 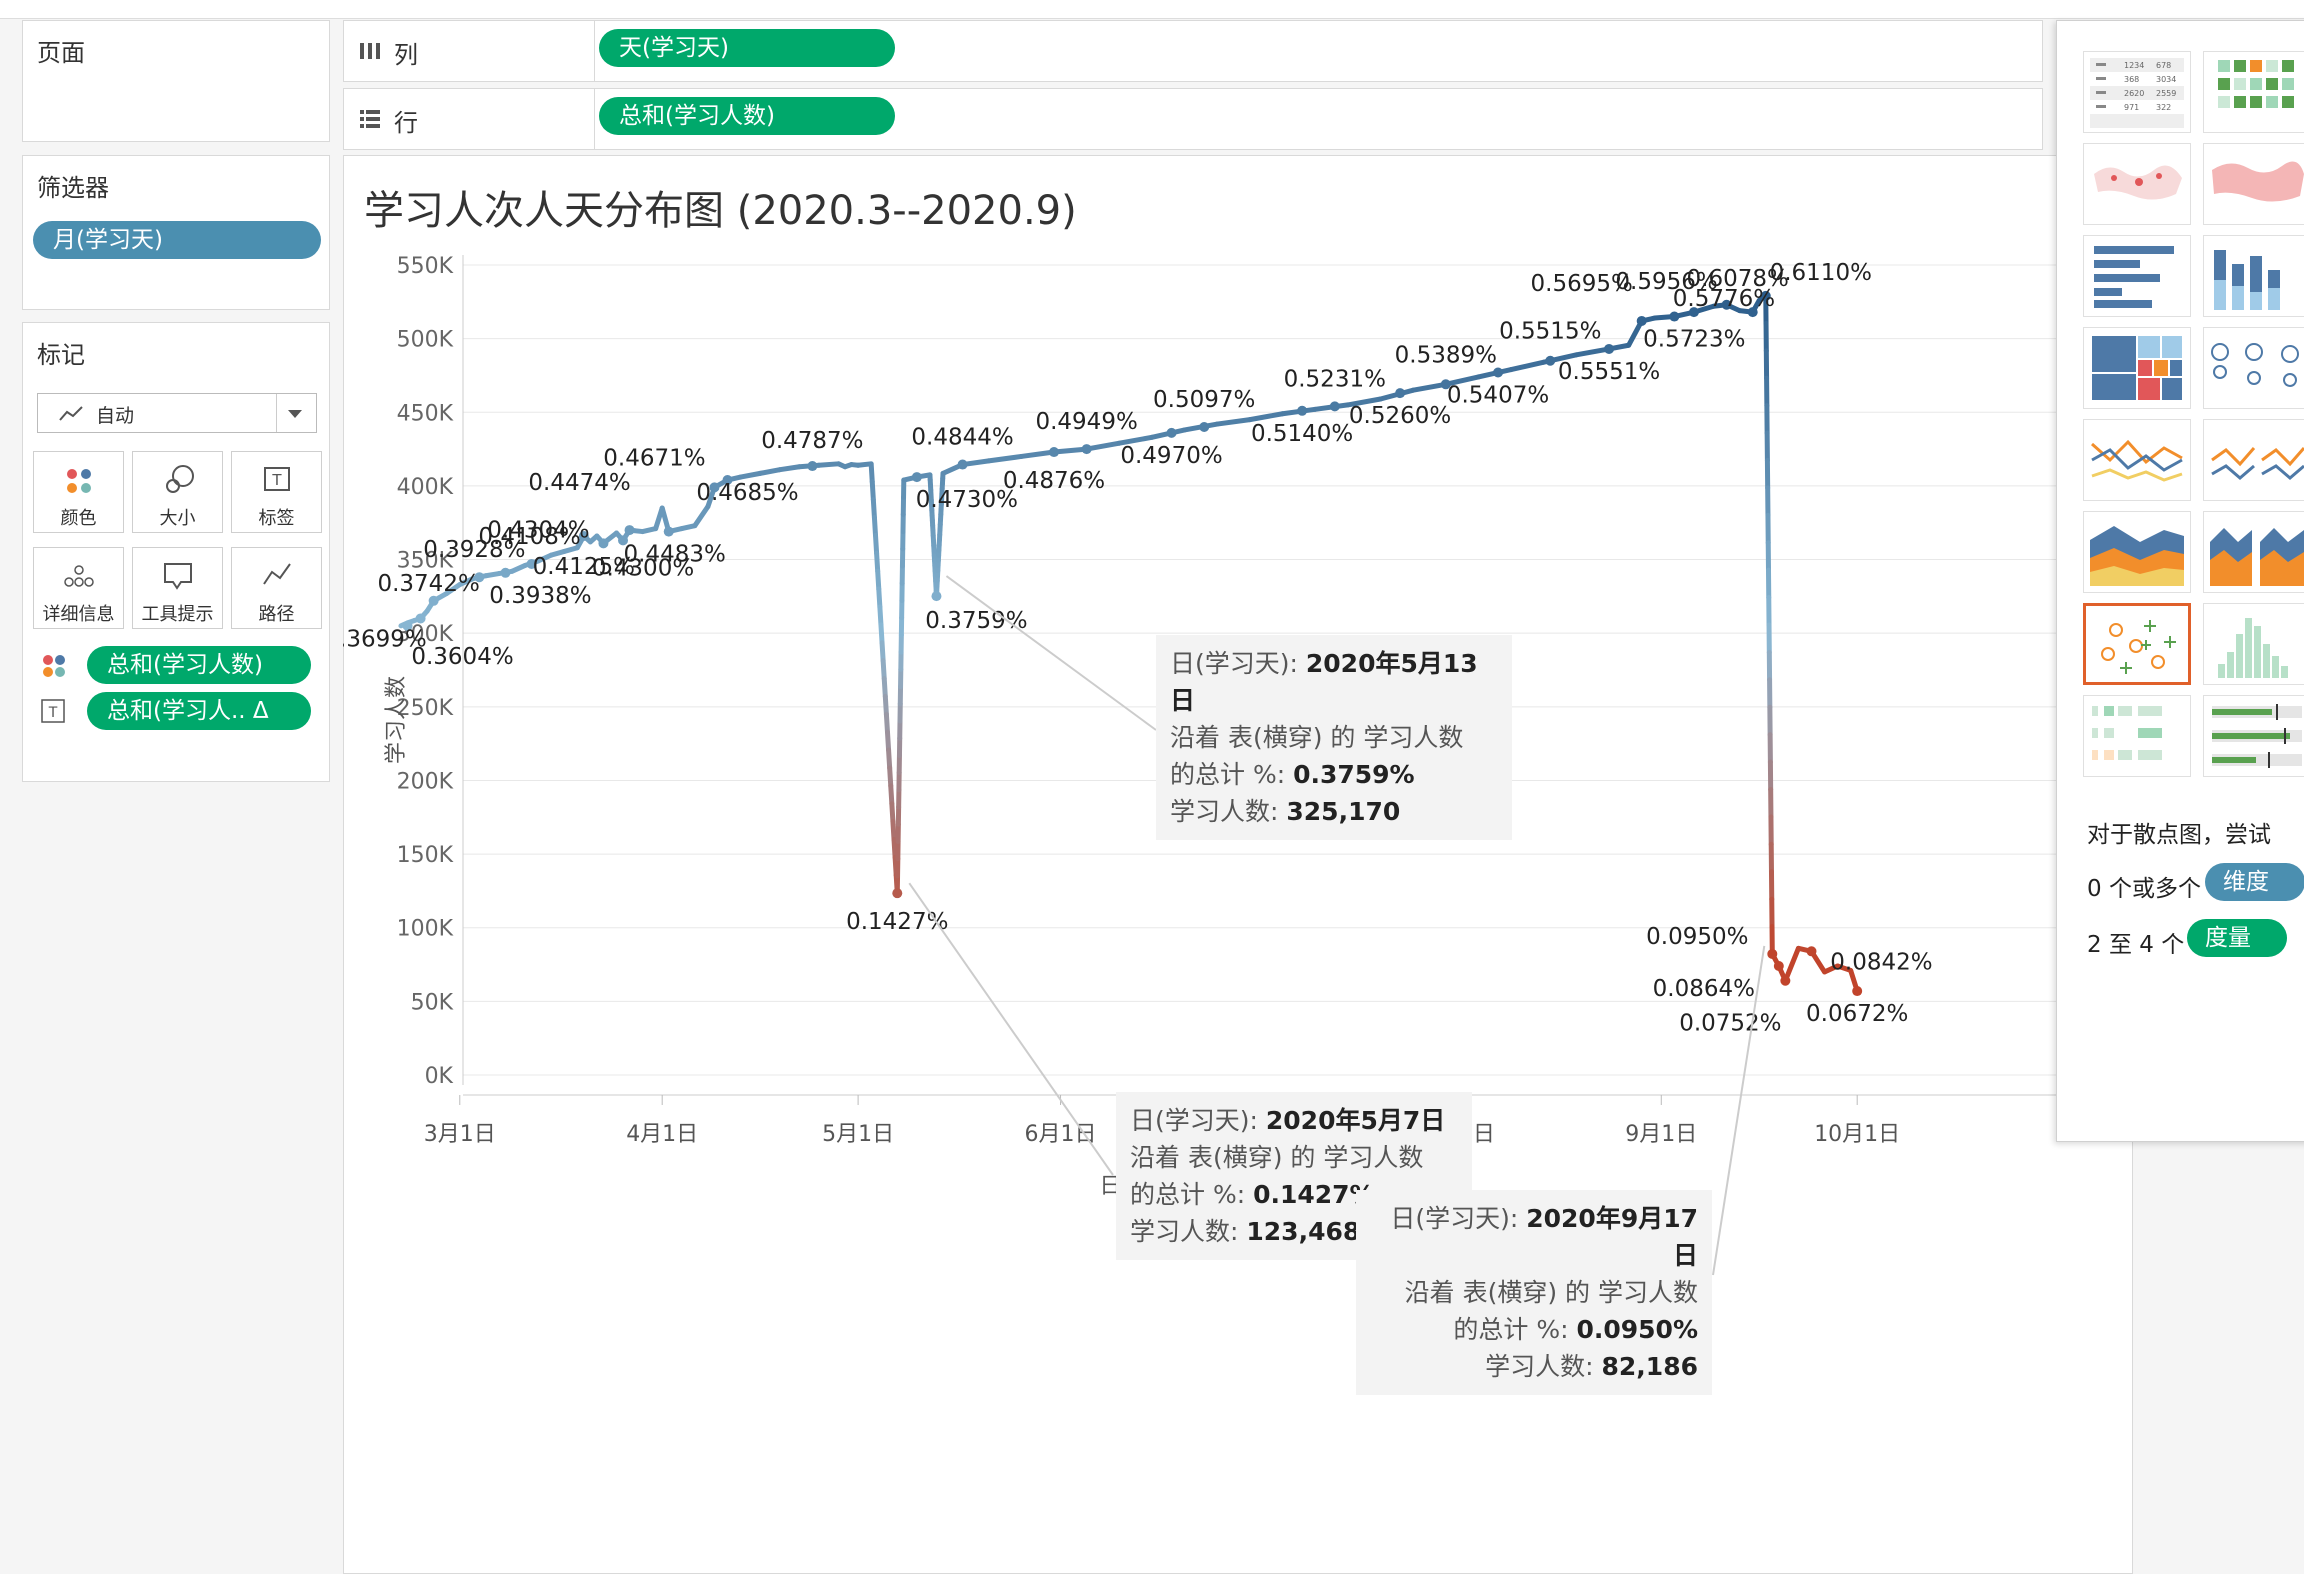 What do you see at coordinates (176, 81) in the screenshot?
I see `pages-panel: 页面` at bounding box center [176, 81].